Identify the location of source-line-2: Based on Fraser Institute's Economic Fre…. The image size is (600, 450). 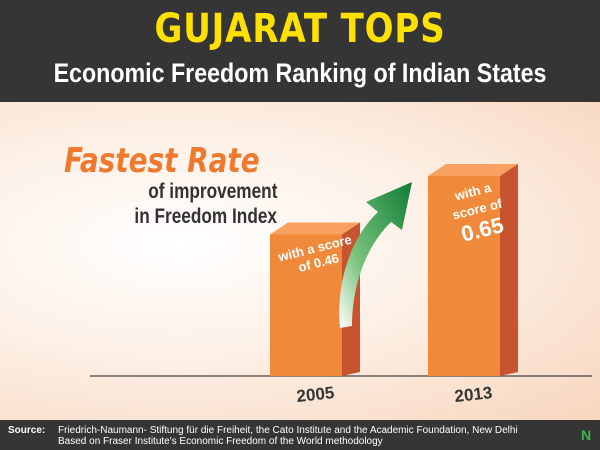
(220, 441).